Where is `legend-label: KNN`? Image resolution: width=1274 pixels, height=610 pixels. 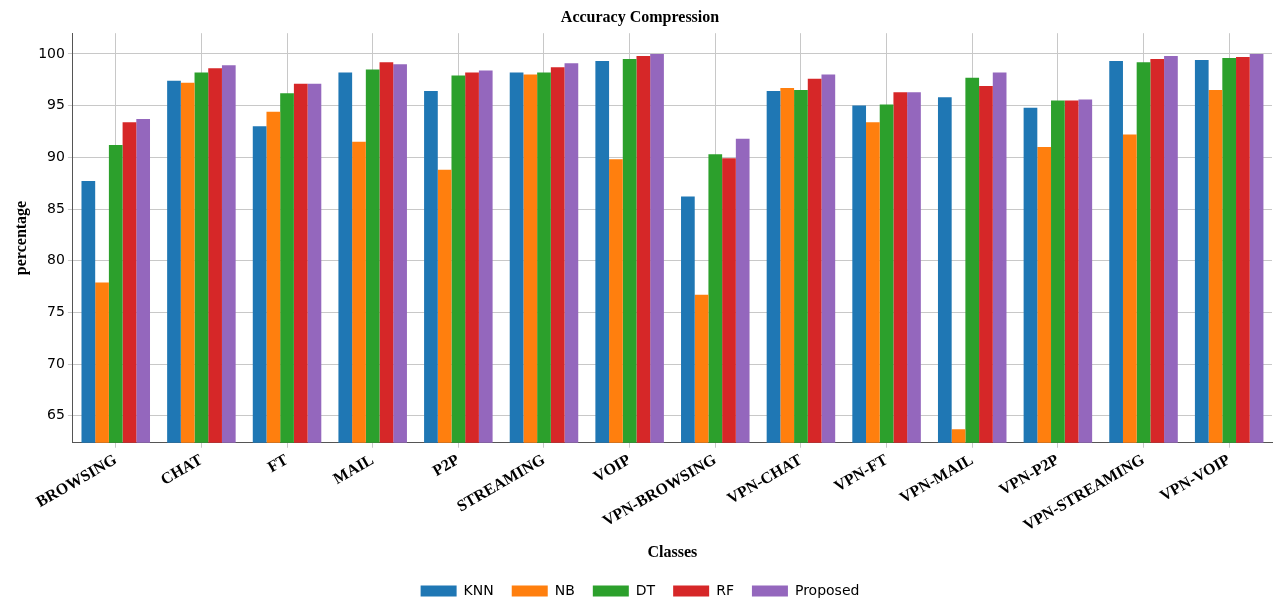
legend-label: KNN is located at coordinates (478, 589).